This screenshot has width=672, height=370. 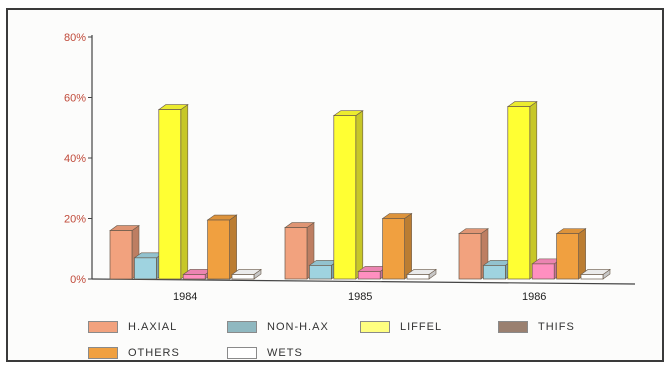 What do you see at coordinates (360, 297) in the screenshot?
I see `x-category-label: 1985` at bounding box center [360, 297].